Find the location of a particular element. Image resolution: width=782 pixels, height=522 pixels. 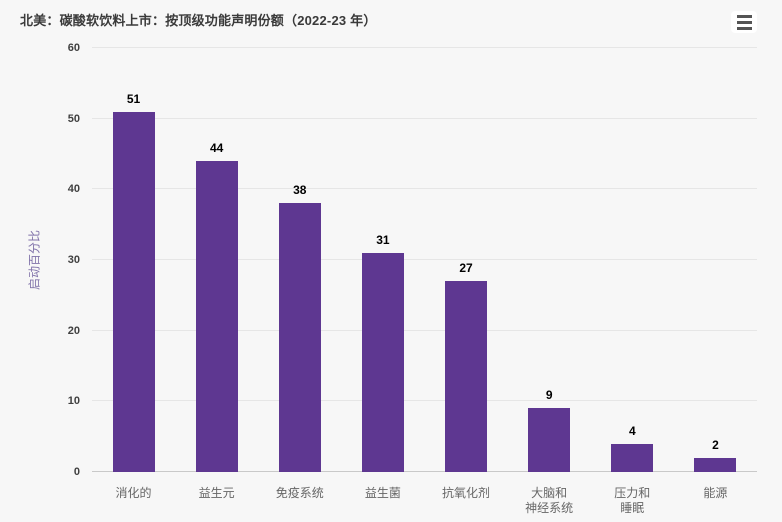

y-axis-tick-label: 20 is located at coordinates (73, 330).